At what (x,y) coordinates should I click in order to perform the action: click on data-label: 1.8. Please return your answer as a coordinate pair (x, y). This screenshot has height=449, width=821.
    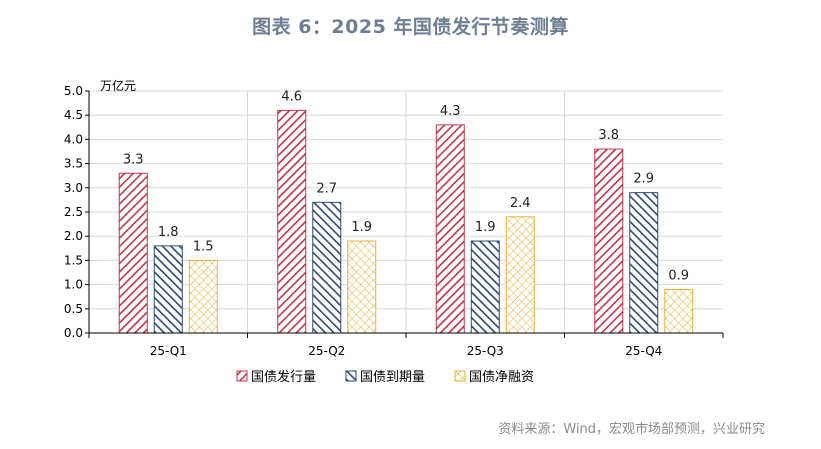
    Looking at the image, I should click on (168, 232).